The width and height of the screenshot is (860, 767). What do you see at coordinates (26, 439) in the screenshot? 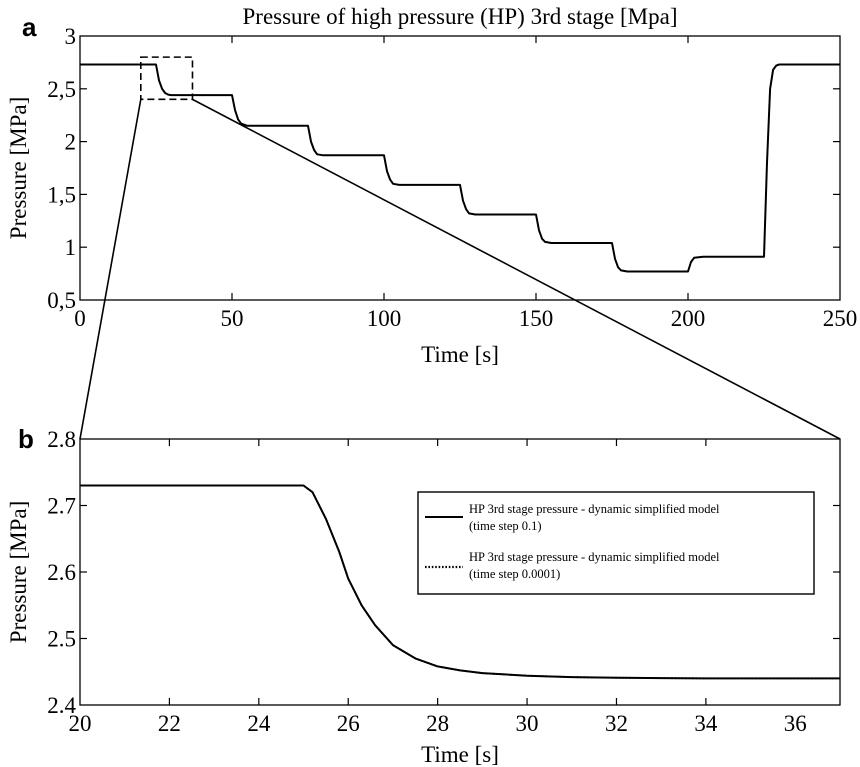
I see `panel-b-letter: b` at bounding box center [26, 439].